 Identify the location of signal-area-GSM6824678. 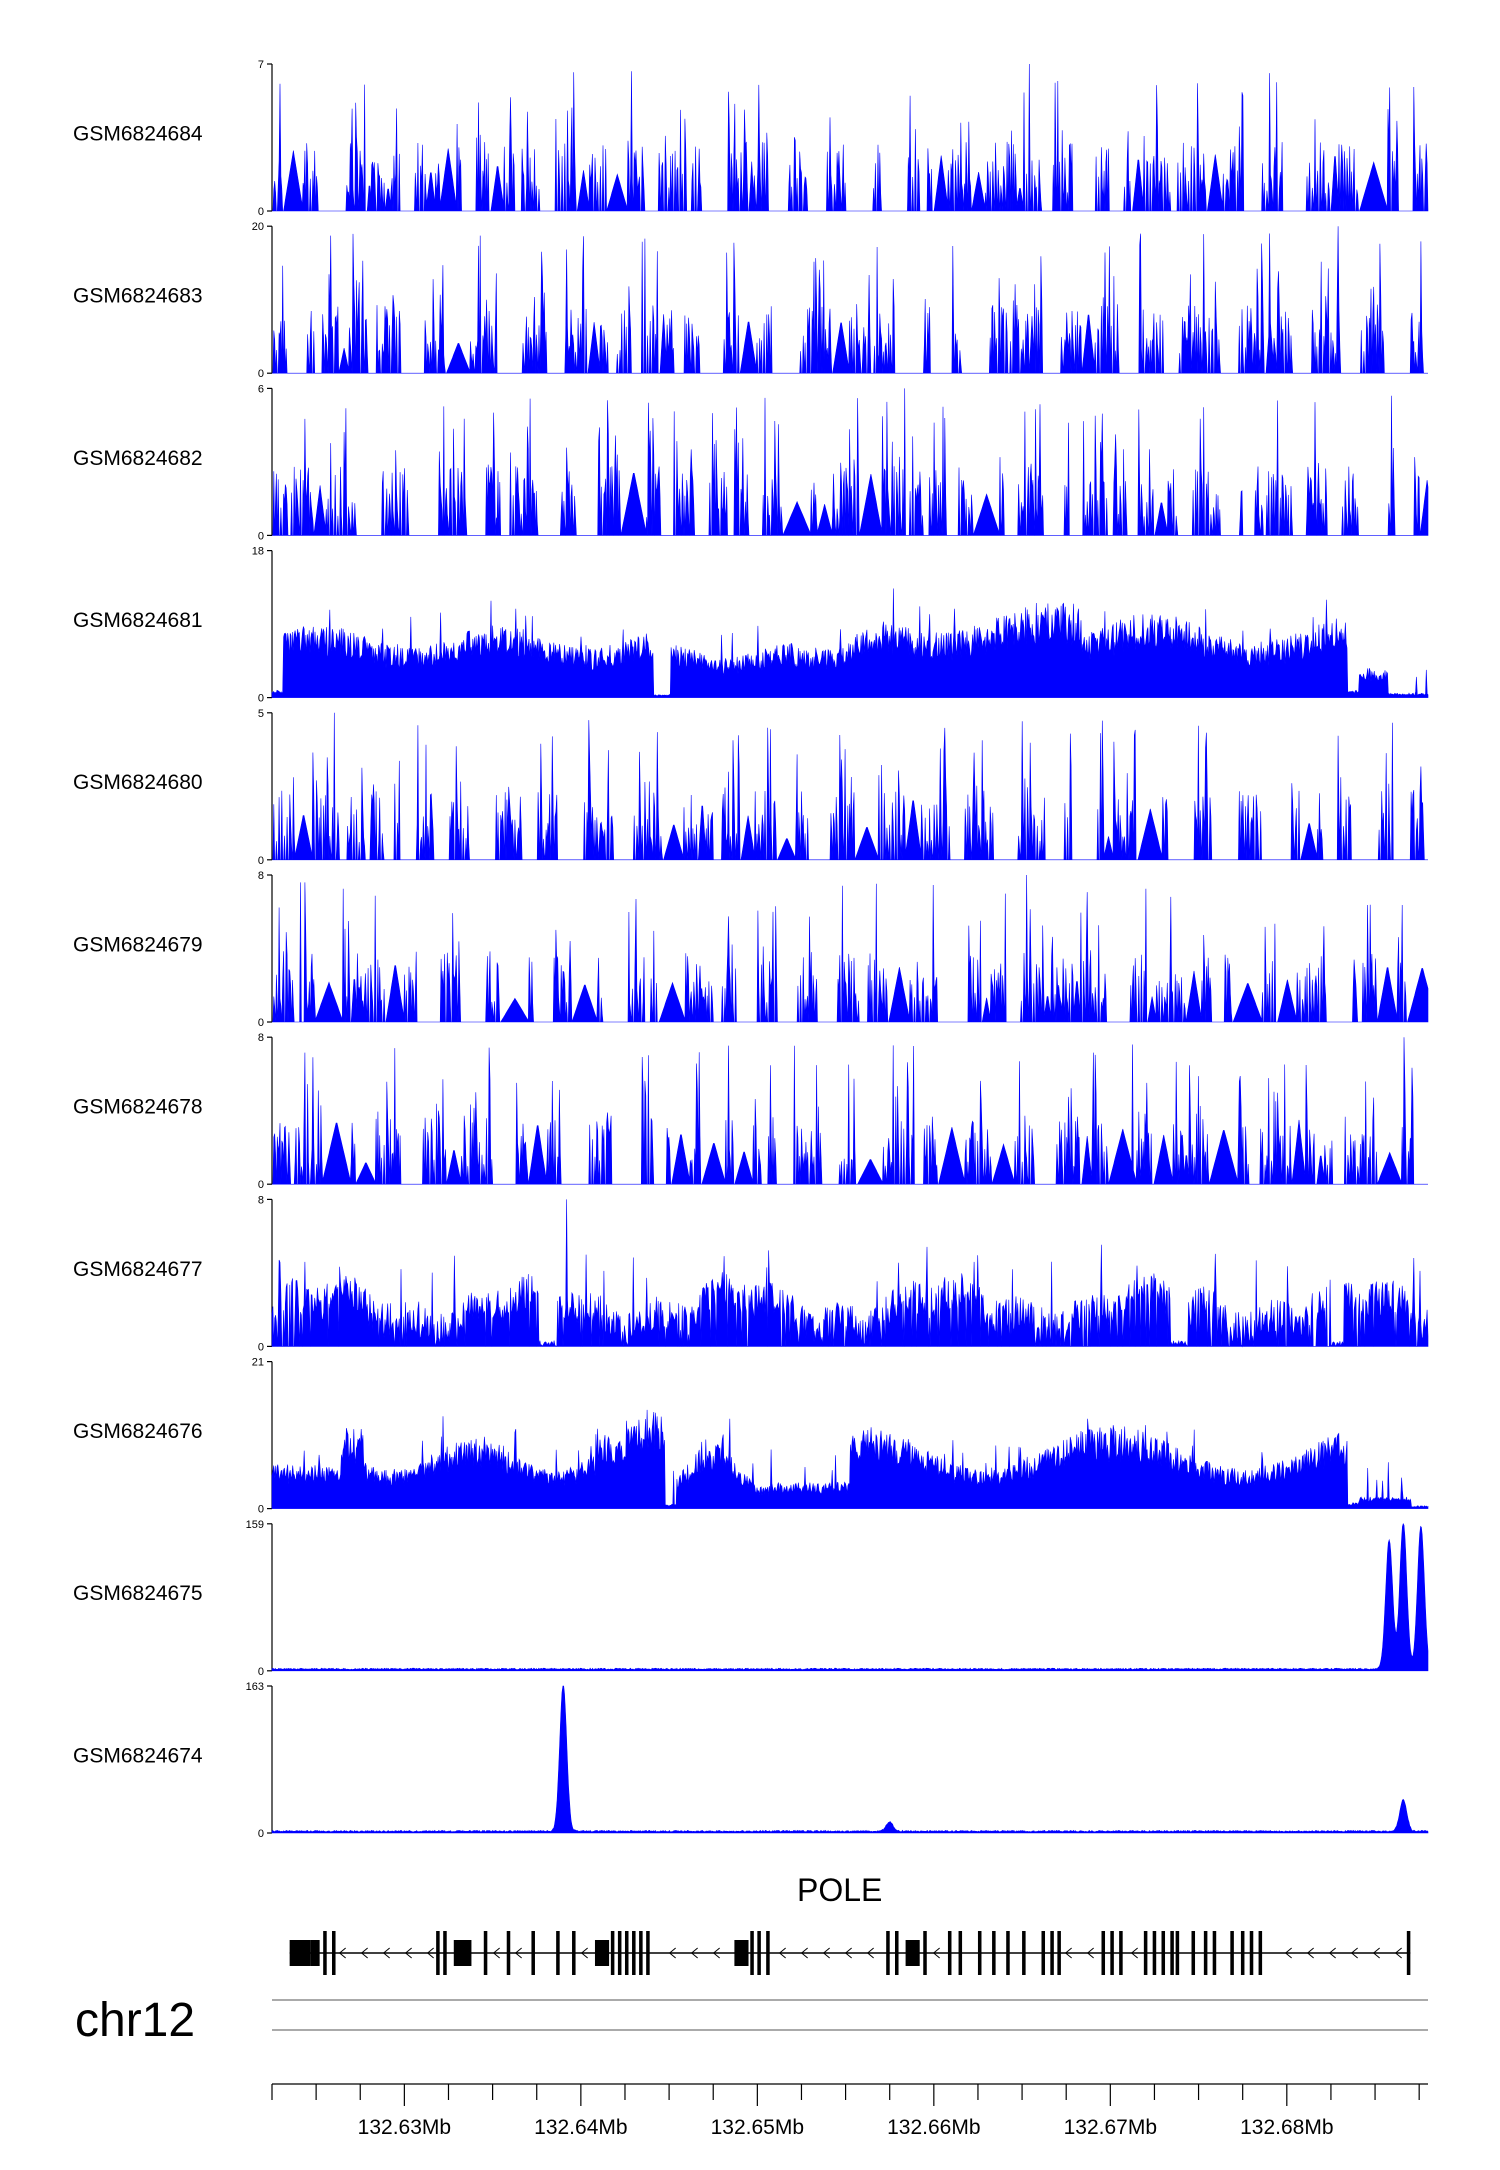
(850, 1111).